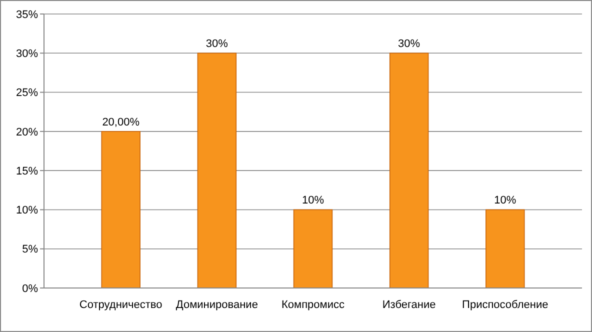 The height and width of the screenshot is (332, 592). What do you see at coordinates (120, 305) in the screenshot?
I see `x-tick-label: Сотрудничество` at bounding box center [120, 305].